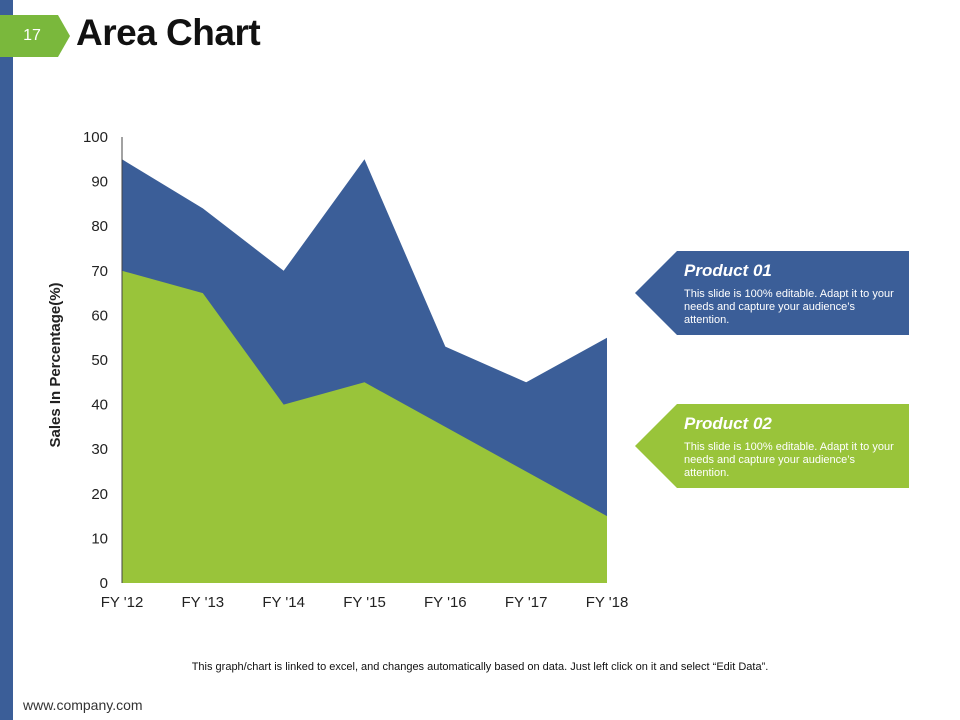 This screenshot has width=960, height=720. I want to click on page-number-badge: 17, so click(35, 36).